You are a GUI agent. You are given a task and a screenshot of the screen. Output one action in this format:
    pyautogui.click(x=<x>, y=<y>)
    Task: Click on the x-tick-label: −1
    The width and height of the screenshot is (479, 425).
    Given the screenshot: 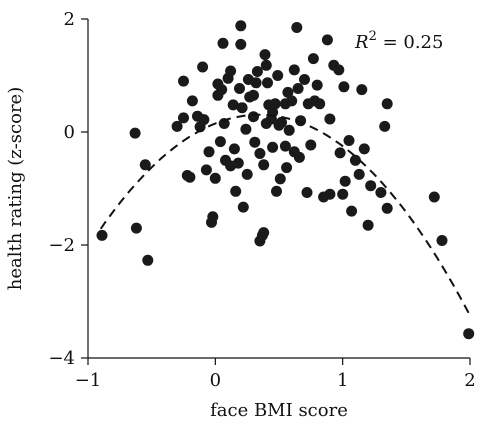 What is the action you would take?
    pyautogui.click(x=88, y=380)
    